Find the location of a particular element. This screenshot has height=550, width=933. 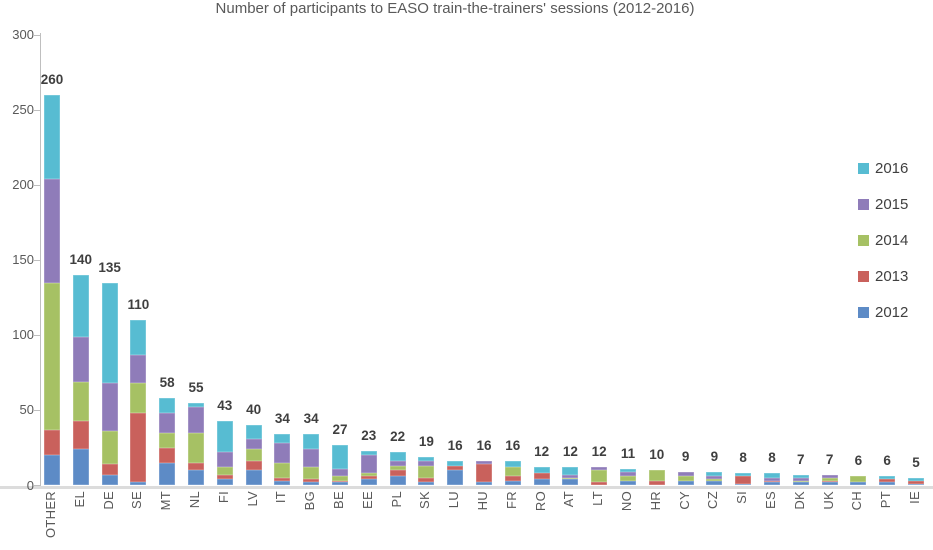

category-label-MT: MT is located at coordinates (166, 501).